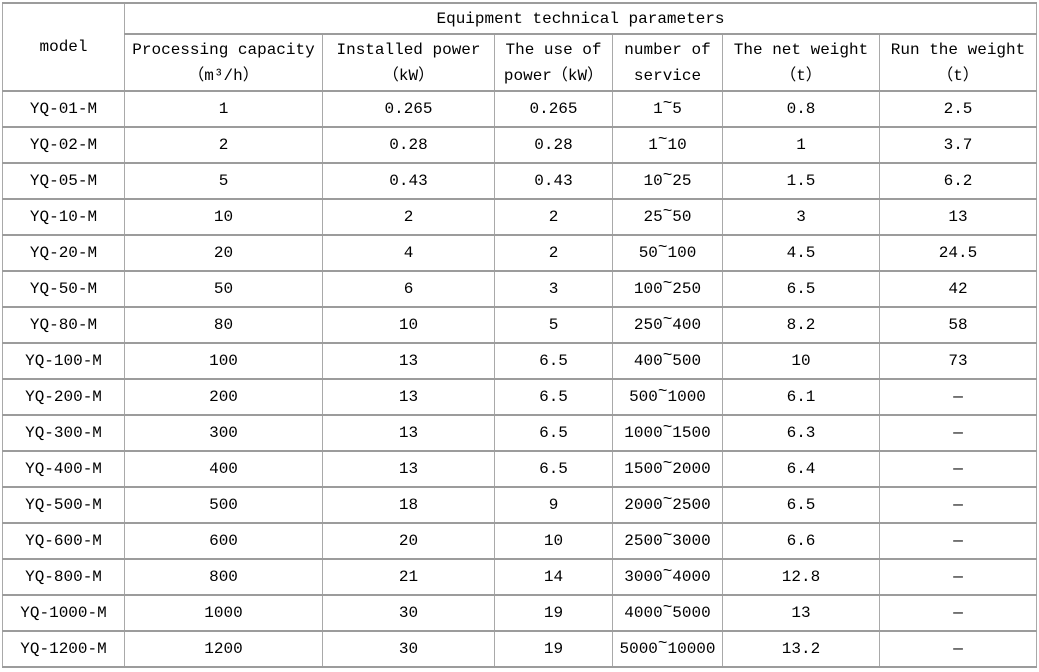 The width and height of the screenshot is (1039, 672). What do you see at coordinates (63, 325) in the screenshot?
I see `cell-model: YQ-80-M` at bounding box center [63, 325].